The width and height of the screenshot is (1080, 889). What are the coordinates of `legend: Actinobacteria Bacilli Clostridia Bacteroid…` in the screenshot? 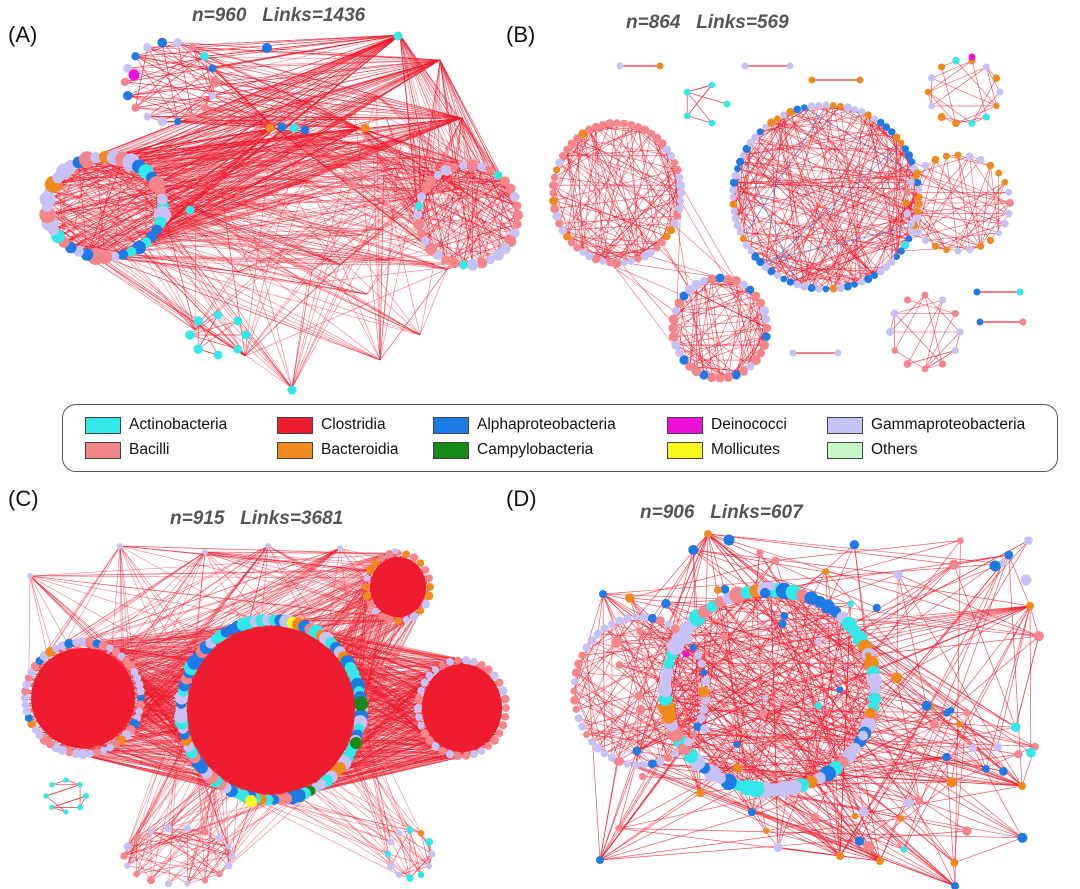 It's located at (560, 438).